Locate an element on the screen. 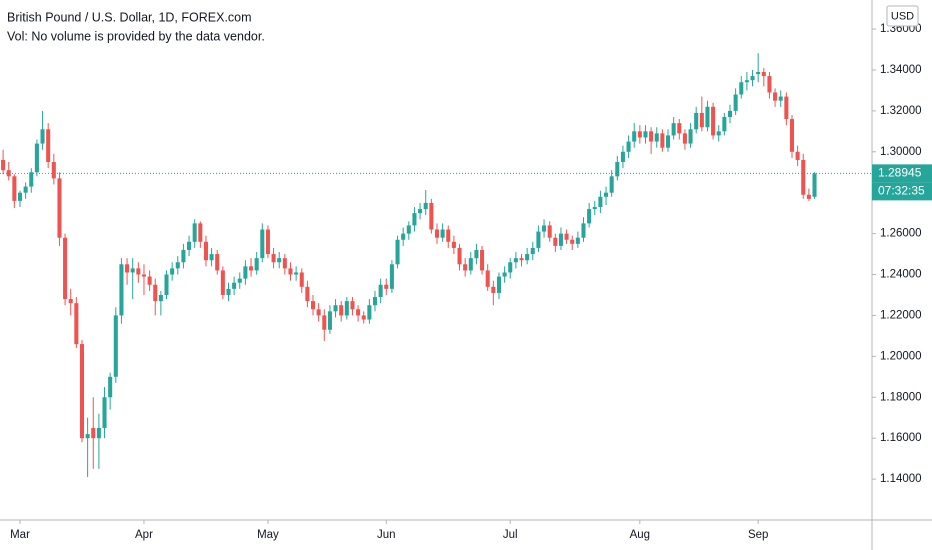 This screenshot has width=932, height=550. countdown-label: 07:32:35 is located at coordinates (901, 191).